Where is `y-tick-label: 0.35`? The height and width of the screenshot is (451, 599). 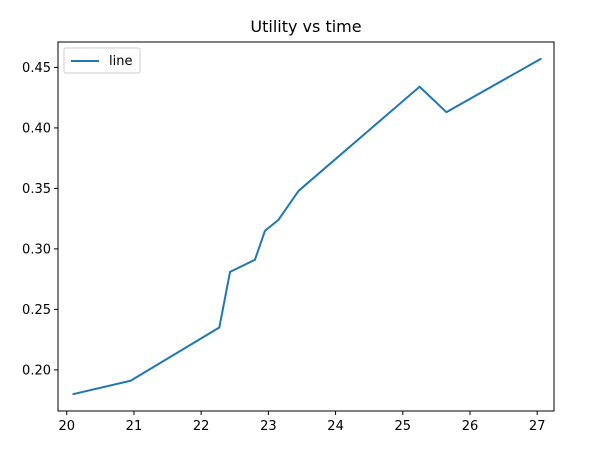
y-tick-label: 0.35 is located at coordinates (36, 189).